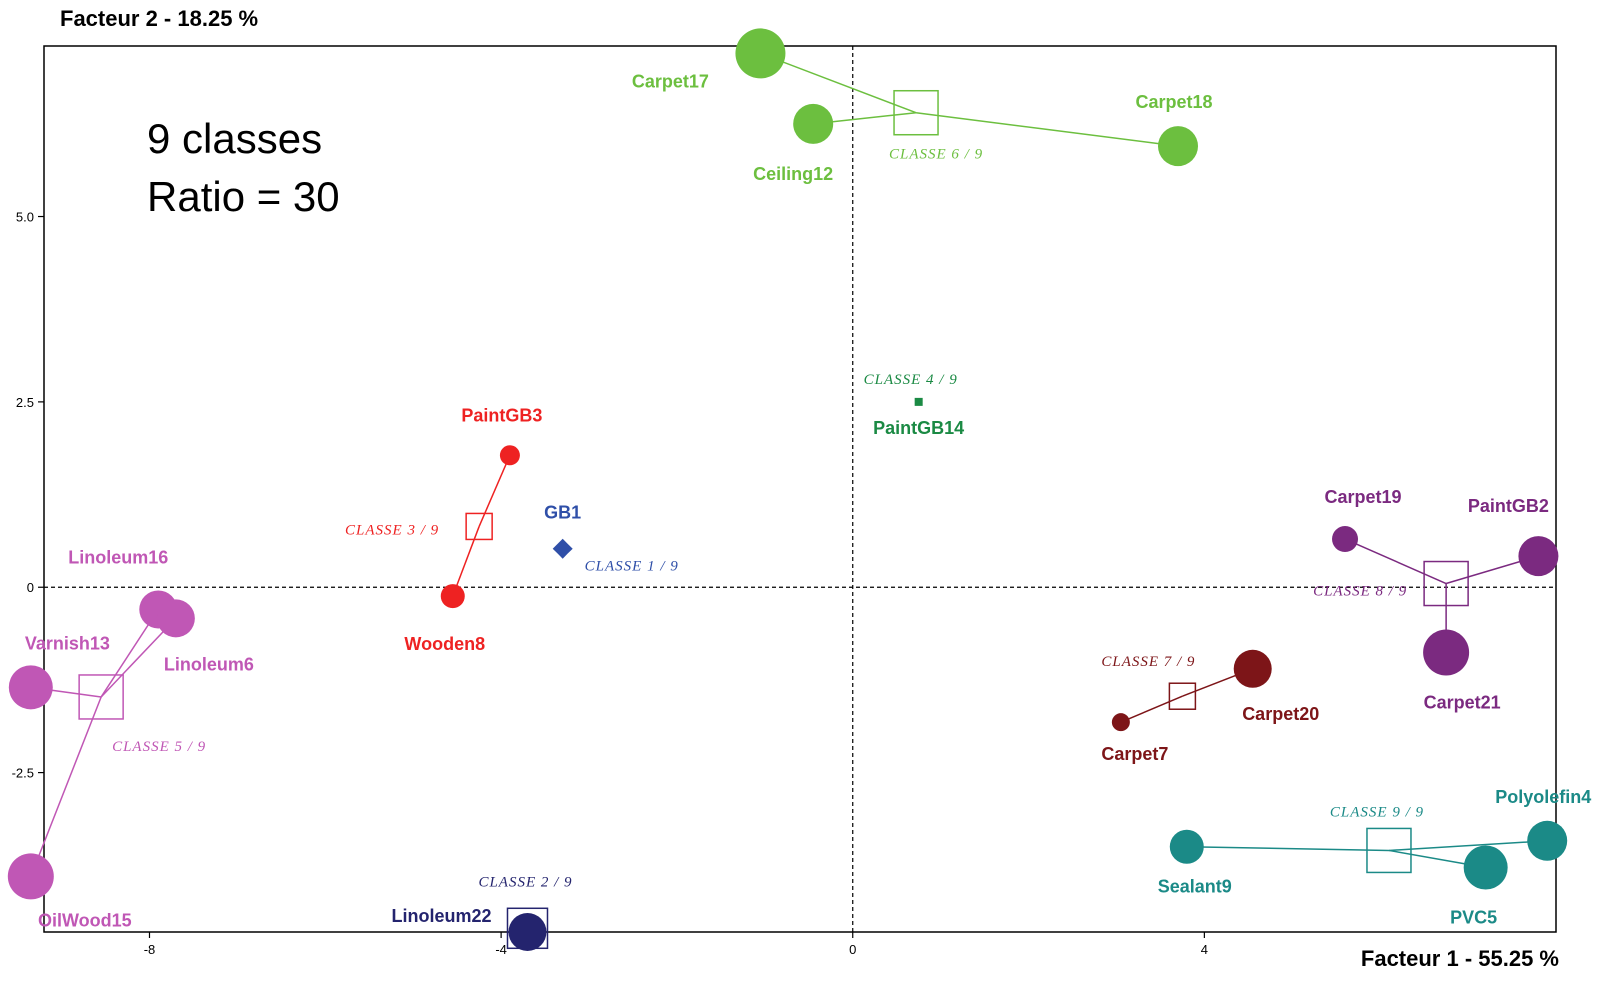  Describe the element at coordinates (1508, 506) in the screenshot. I see `data-label: PaintGB2` at that location.